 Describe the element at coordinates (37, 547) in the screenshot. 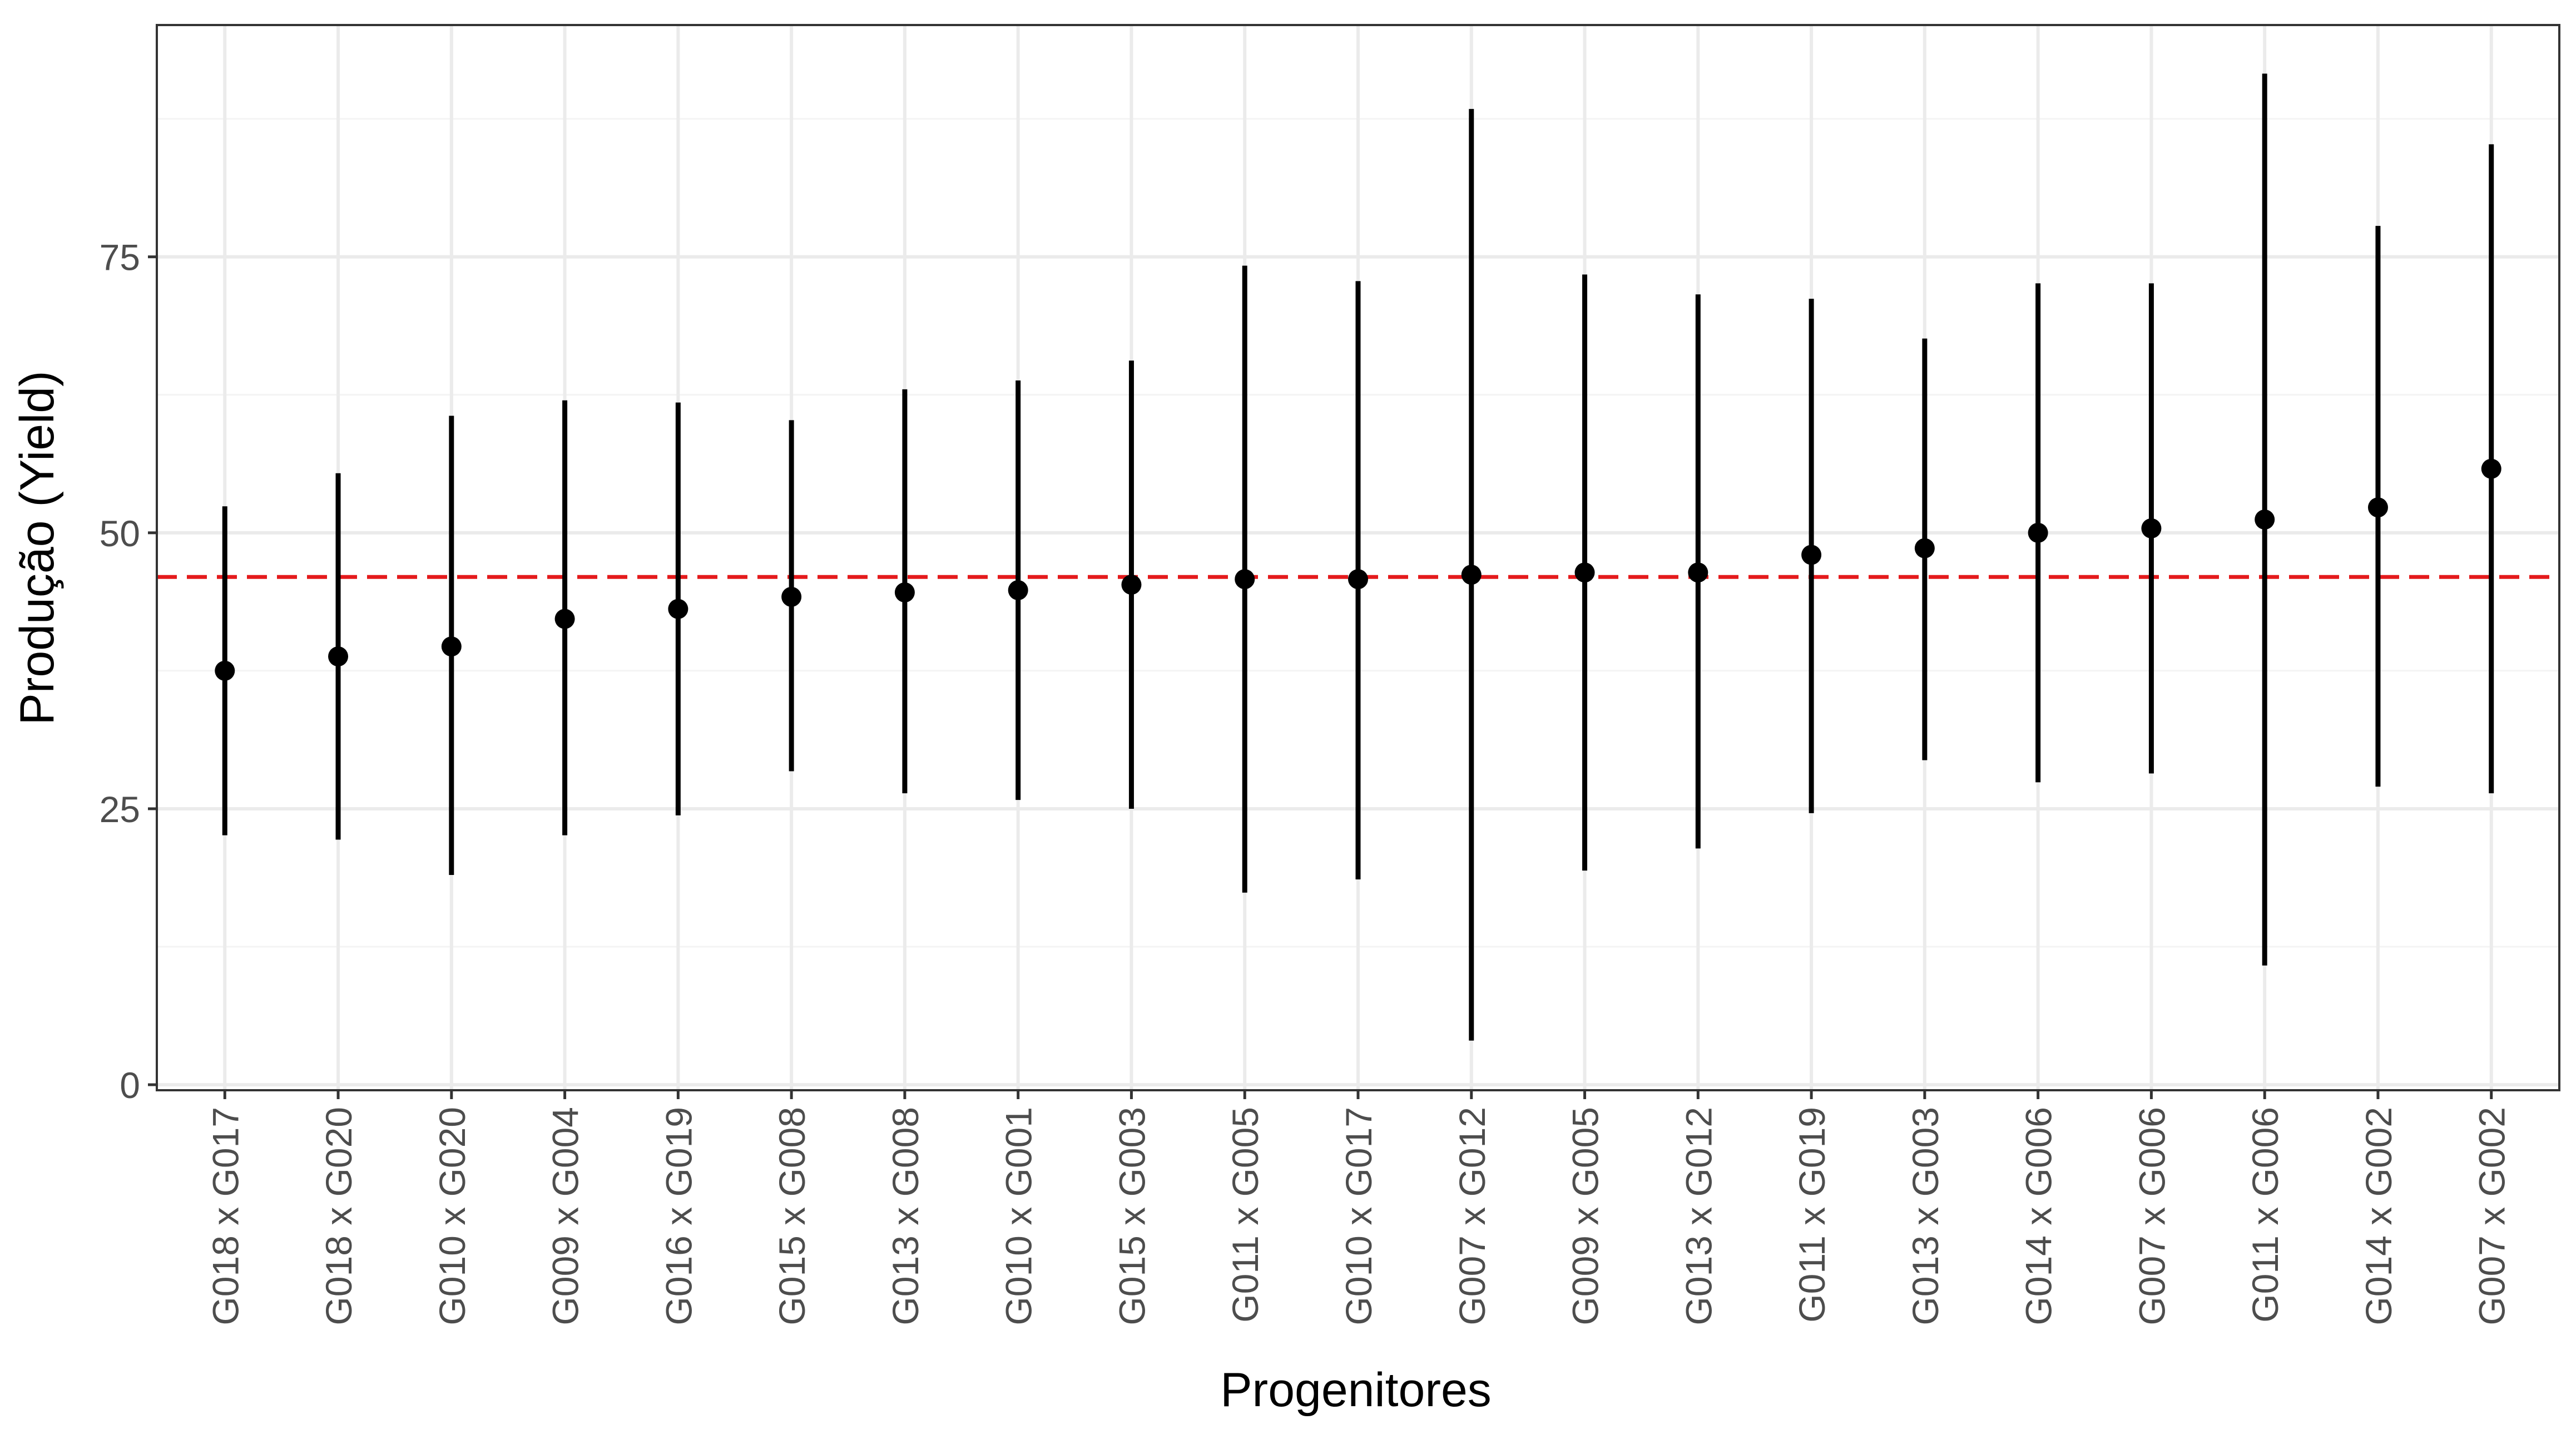

I see `y-axis-title: Produção (Yield)` at that location.